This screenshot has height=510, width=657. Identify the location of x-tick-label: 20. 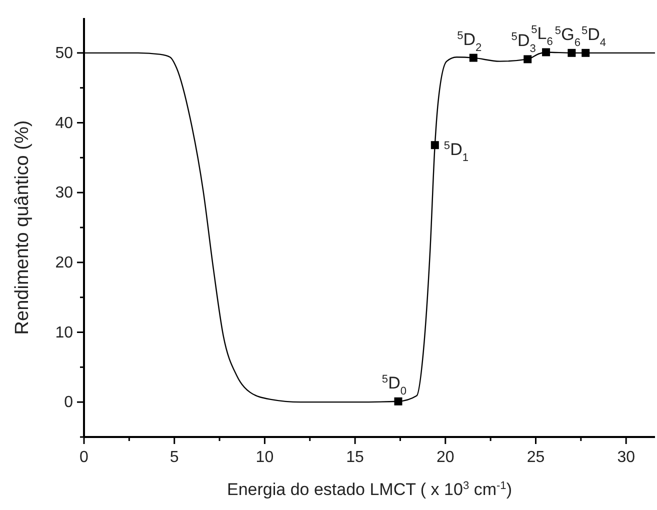
(445, 457).